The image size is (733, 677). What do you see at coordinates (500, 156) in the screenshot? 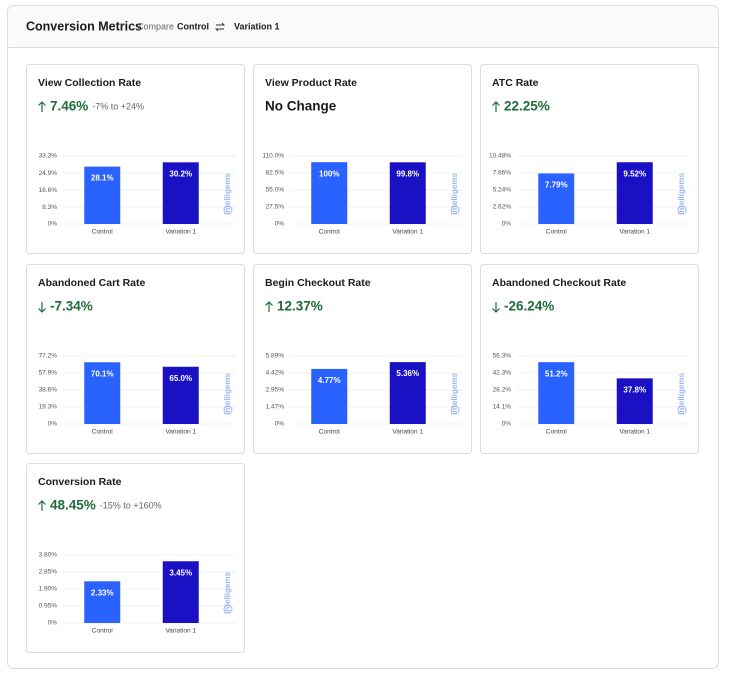
I see `y-tick-label: 10.48%` at bounding box center [500, 156].